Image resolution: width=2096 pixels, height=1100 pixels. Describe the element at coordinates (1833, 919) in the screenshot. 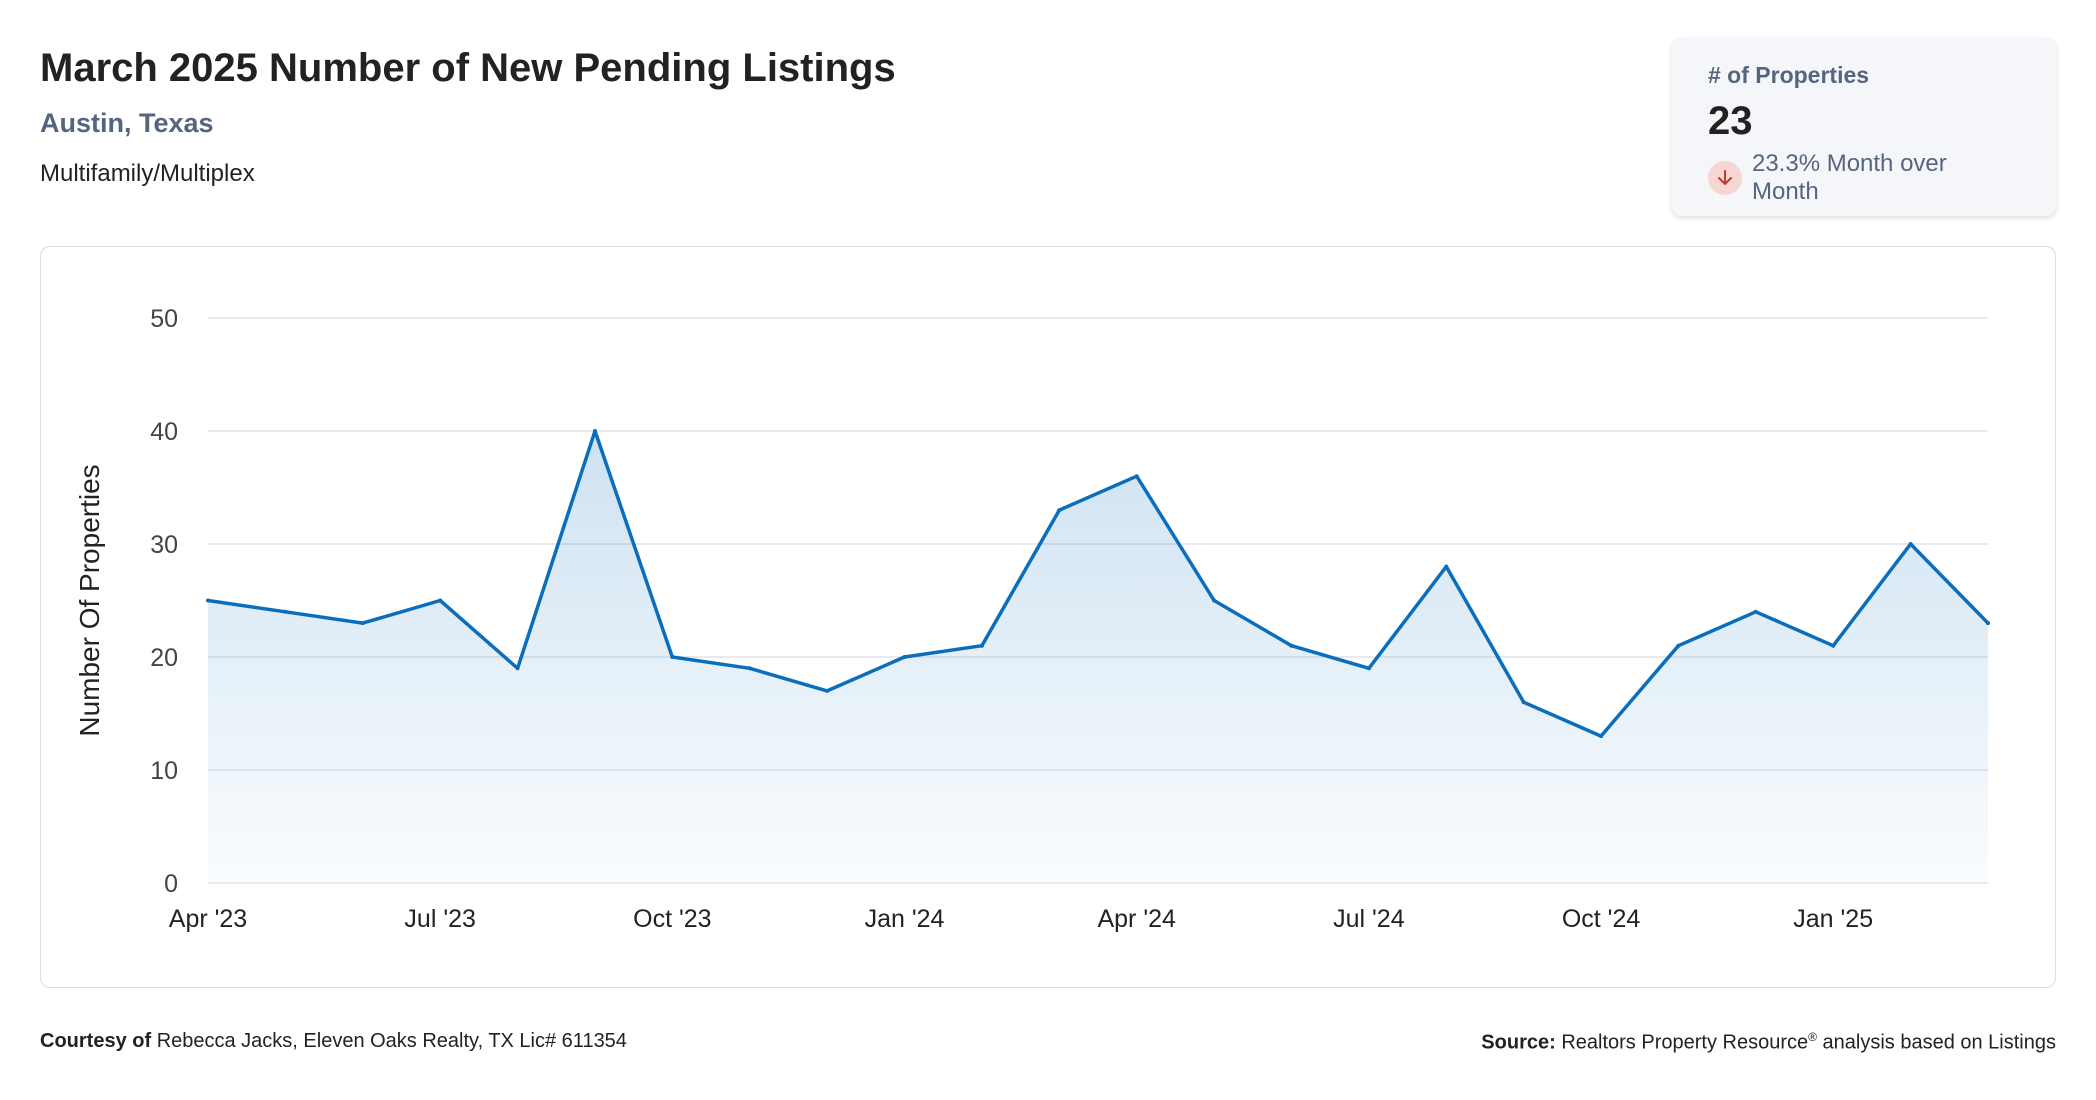

I see `x-tick-label: Jan '25` at that location.